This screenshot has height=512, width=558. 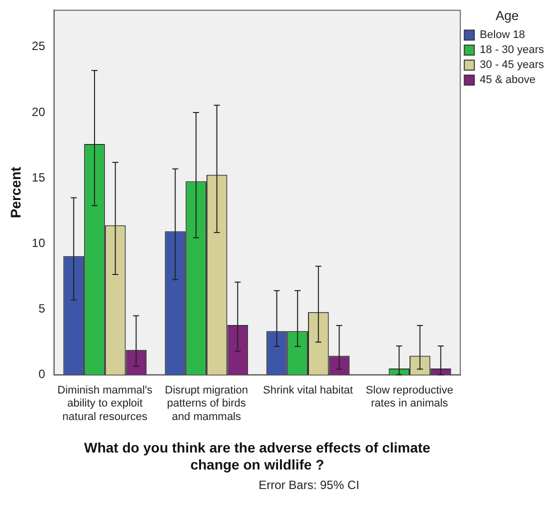 What do you see at coordinates (39, 111) in the screenshot?
I see `y-tick-label: 20` at bounding box center [39, 111].